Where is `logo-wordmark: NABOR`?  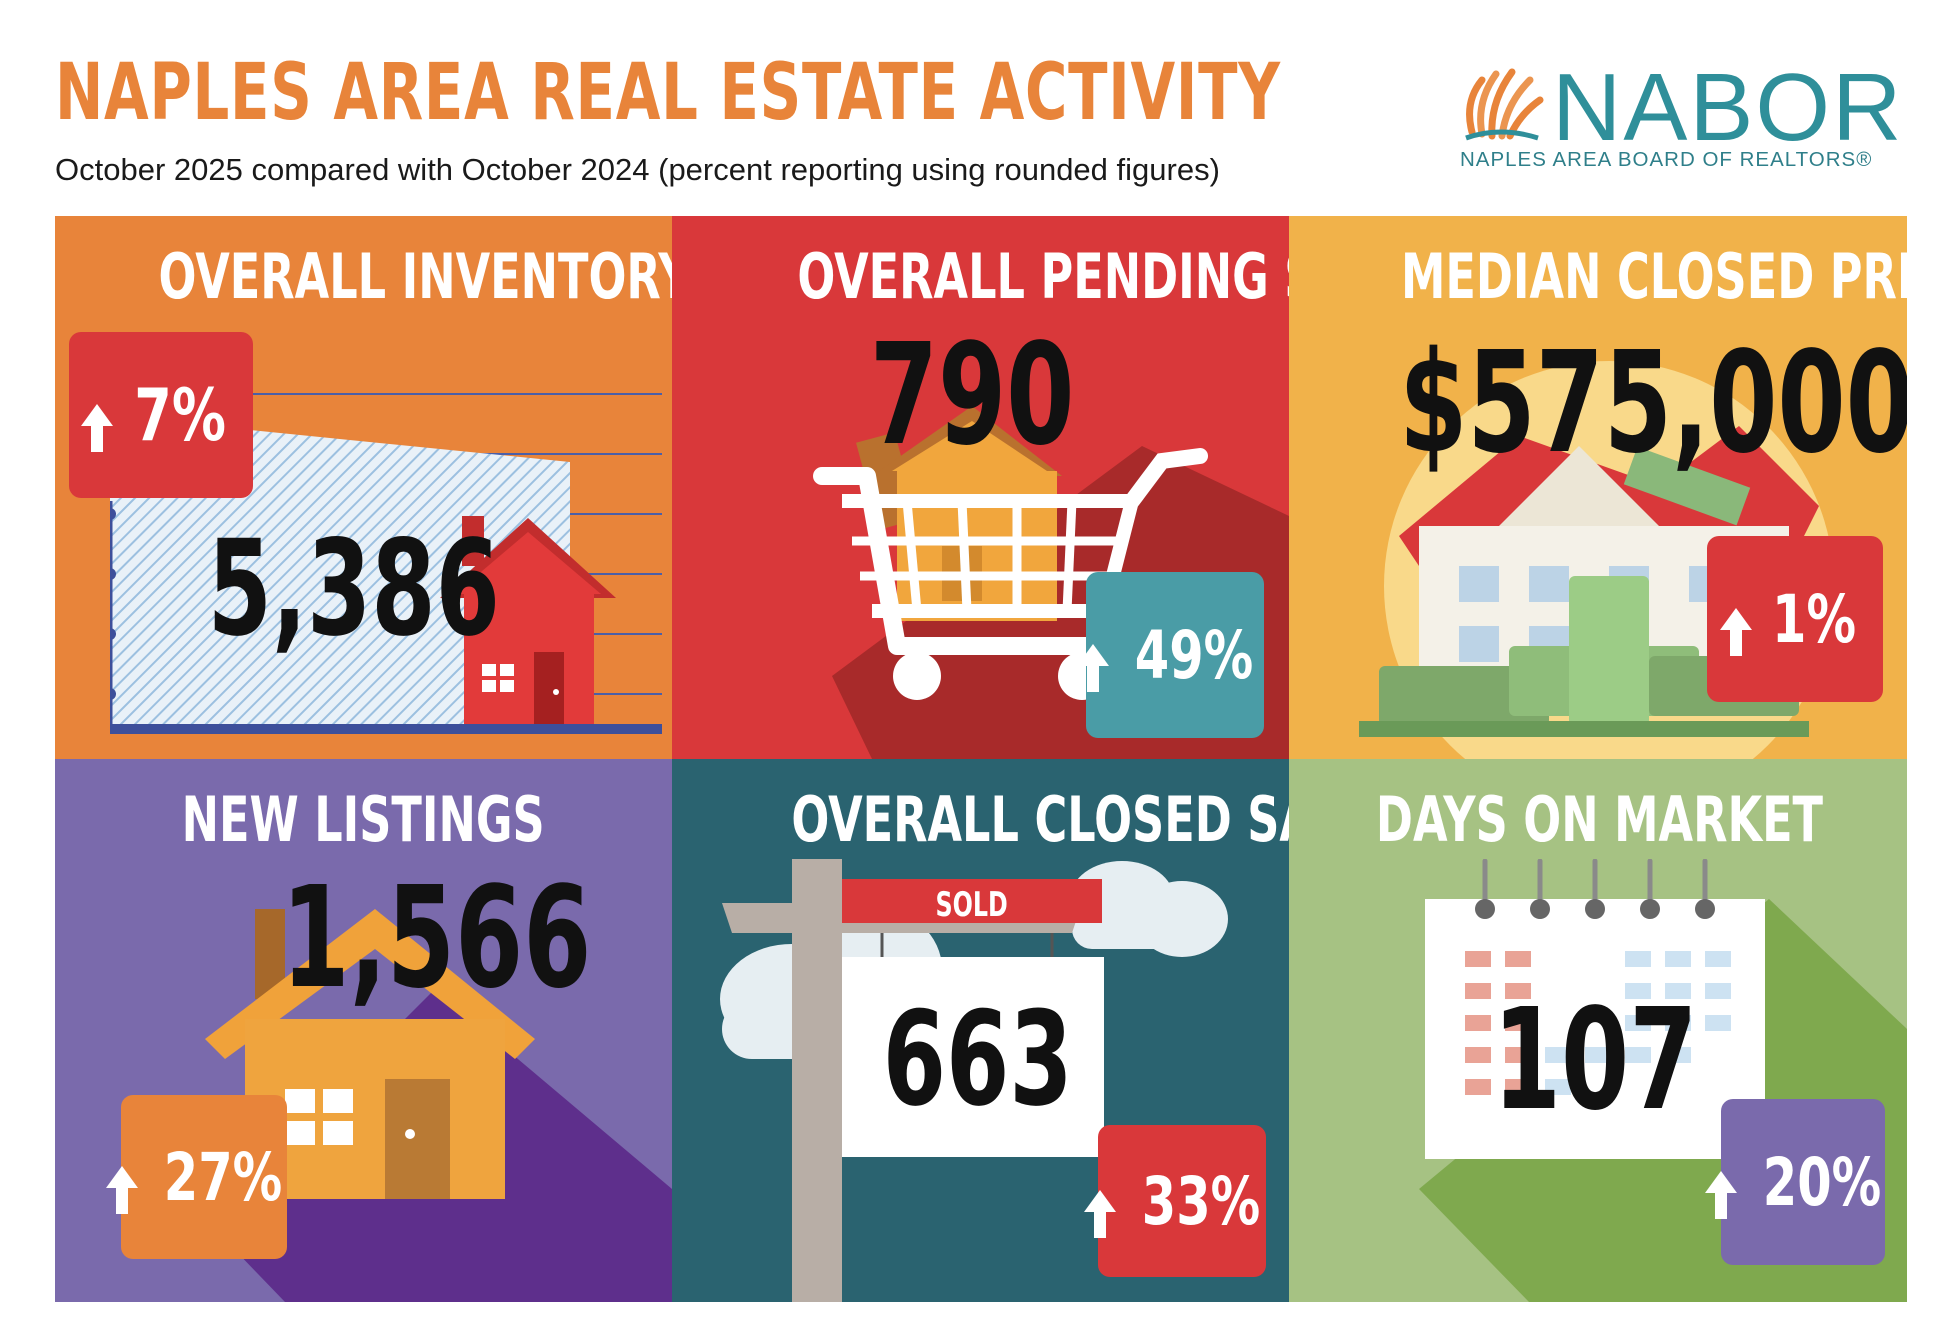
logo-wordmark: NABOR is located at coordinates (1728, 107).